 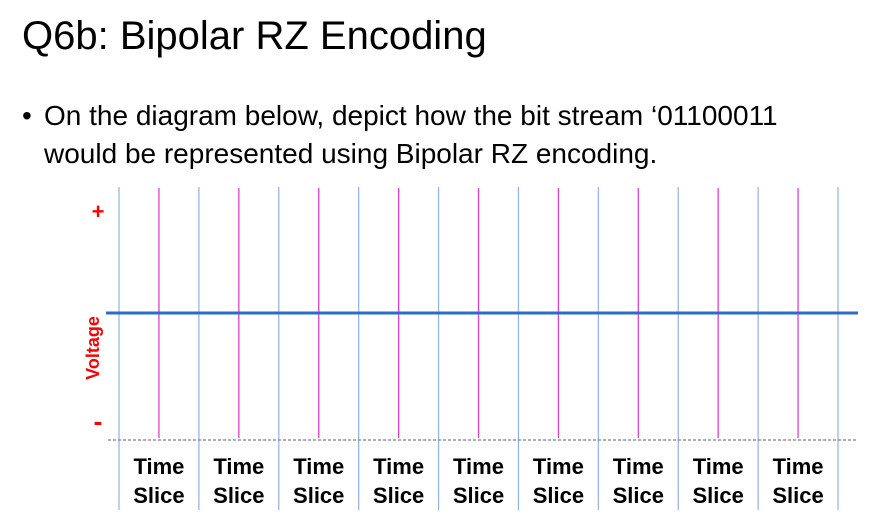 I want to click on slide-title: Q6b: Bipolar RZ Encoding, so click(x=254, y=36).